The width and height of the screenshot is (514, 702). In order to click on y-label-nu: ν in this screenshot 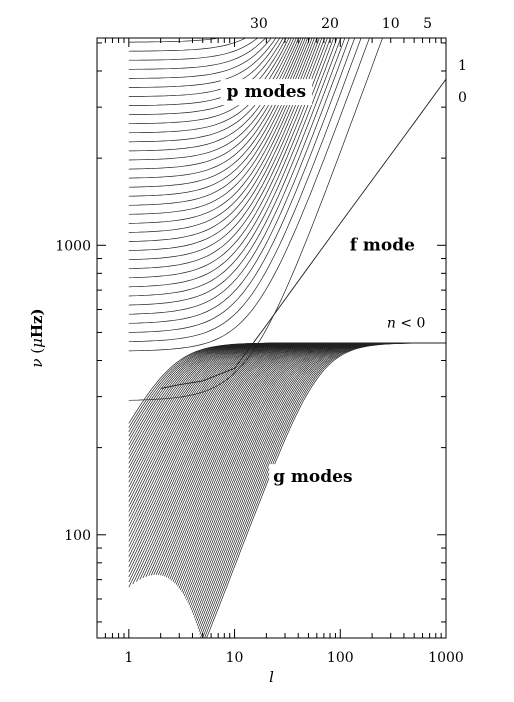, I will do `click(37, 363)`.